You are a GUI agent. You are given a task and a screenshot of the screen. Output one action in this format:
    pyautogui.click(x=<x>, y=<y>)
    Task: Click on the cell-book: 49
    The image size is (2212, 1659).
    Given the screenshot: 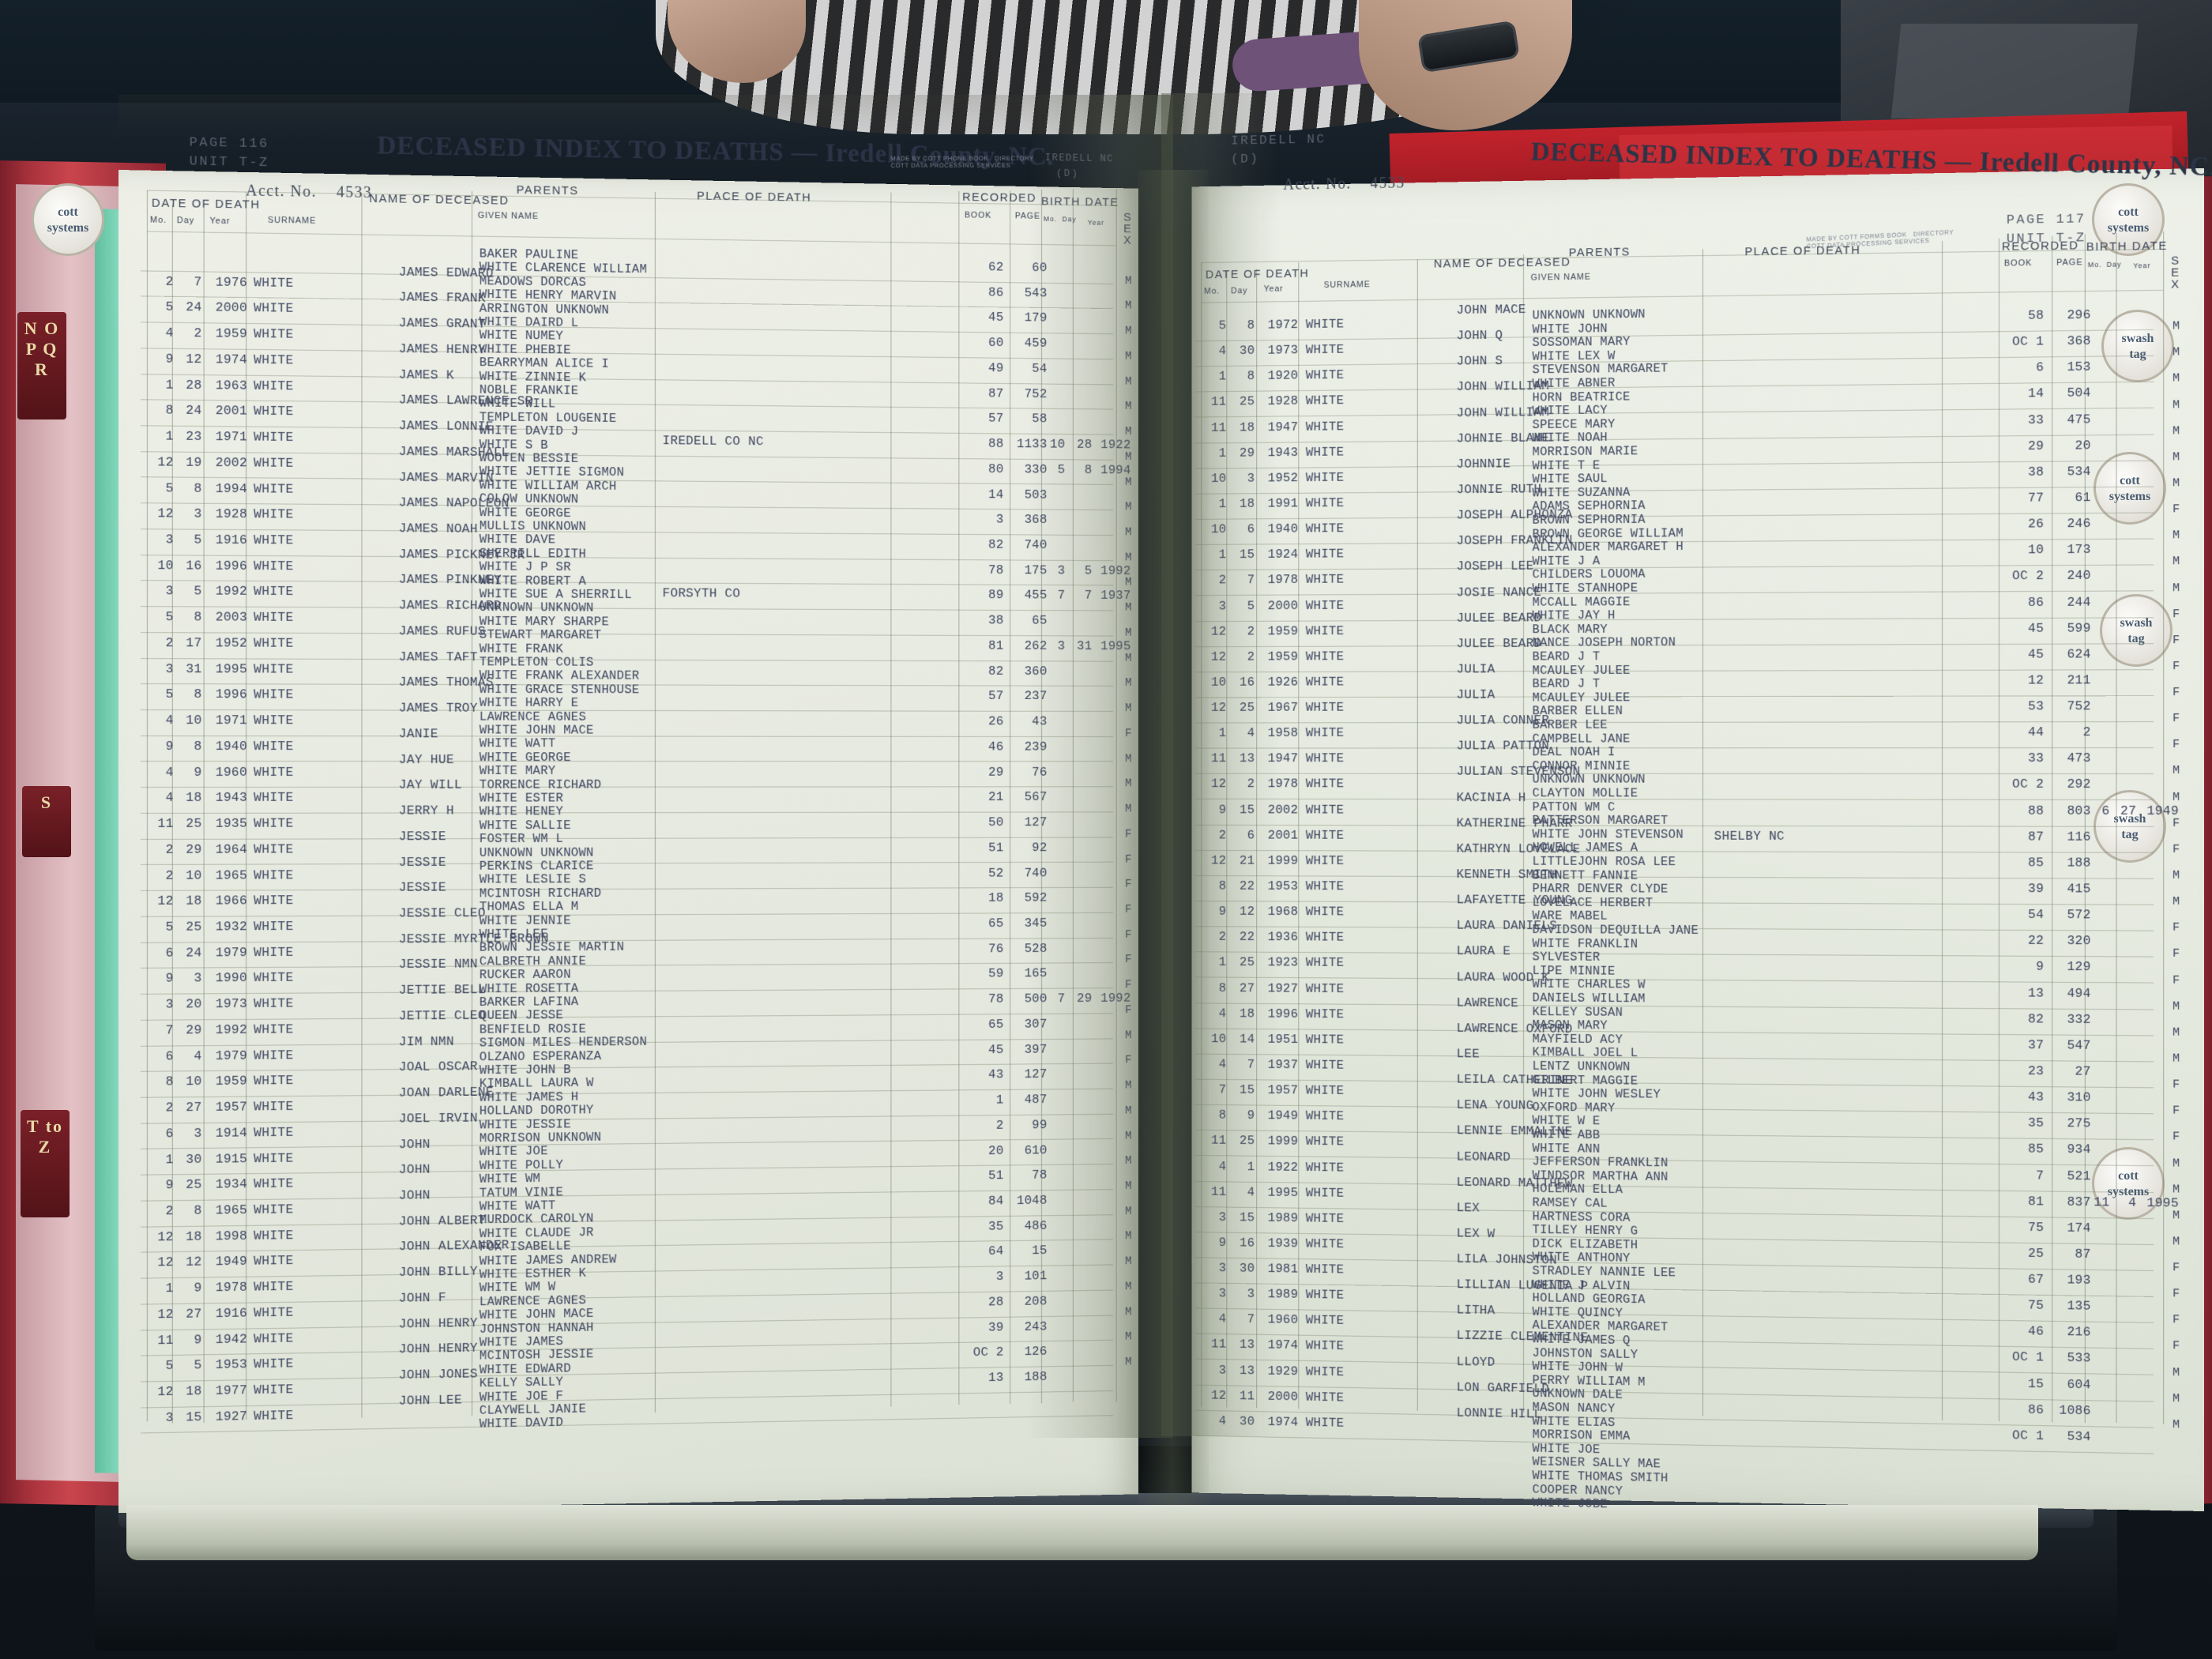 What is the action you would take?
    pyautogui.click(x=996, y=368)
    